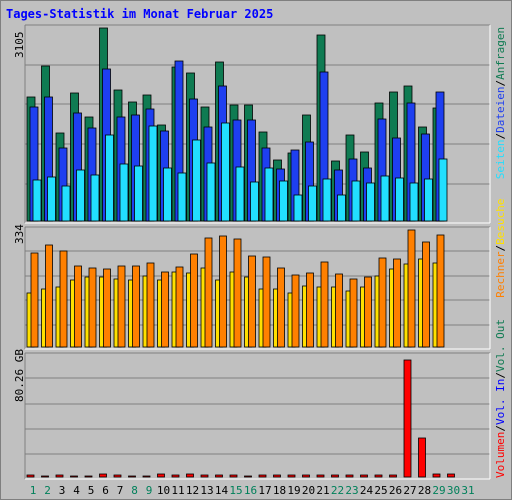 This screenshot has width=512, height=500. I want to click on panel1-axis-max-label: 3105, so click(19, 45).